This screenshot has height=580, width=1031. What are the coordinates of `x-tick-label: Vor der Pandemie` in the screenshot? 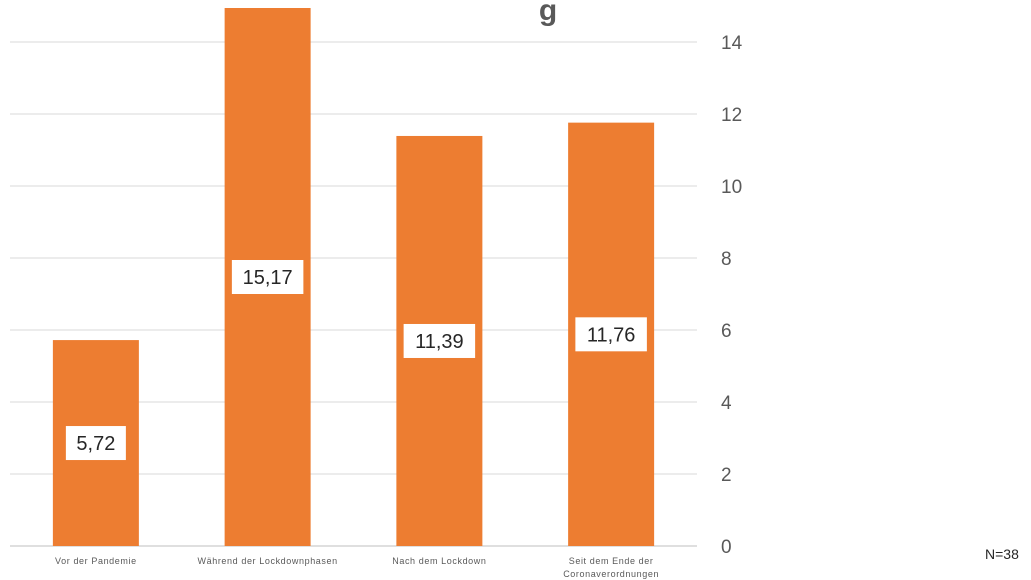 It's located at (96, 561).